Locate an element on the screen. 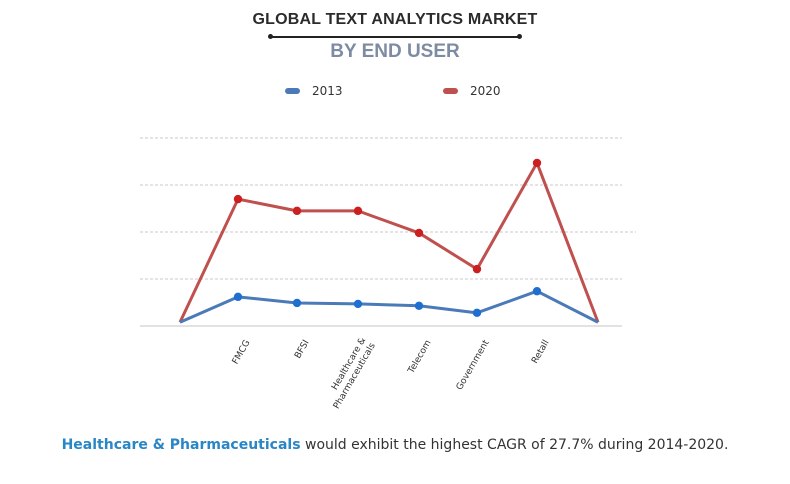 The height and width of the screenshot is (484, 790). caption-highlight: Healthcare & Pharmaceuticals is located at coordinates (181, 445).